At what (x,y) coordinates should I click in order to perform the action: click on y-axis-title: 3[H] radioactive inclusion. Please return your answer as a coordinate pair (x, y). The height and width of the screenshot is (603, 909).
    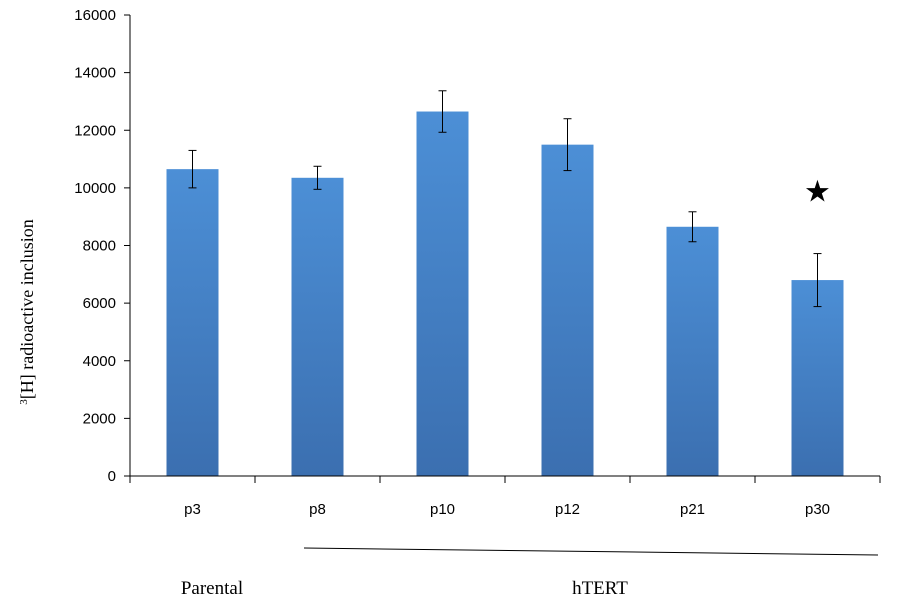
    Looking at the image, I should click on (27, 311).